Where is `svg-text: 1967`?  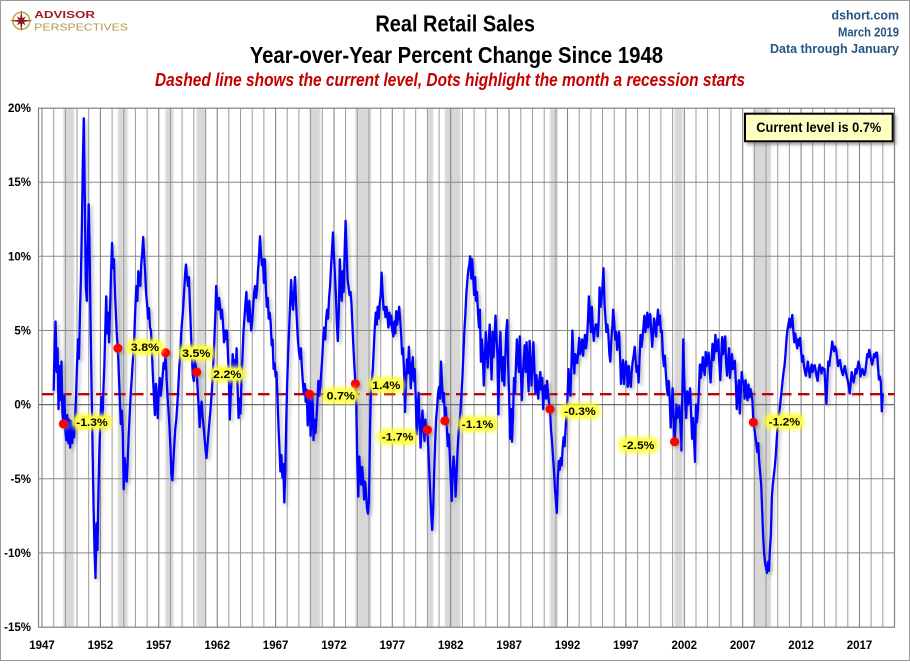
svg-text: 1967 is located at coordinates (276, 646).